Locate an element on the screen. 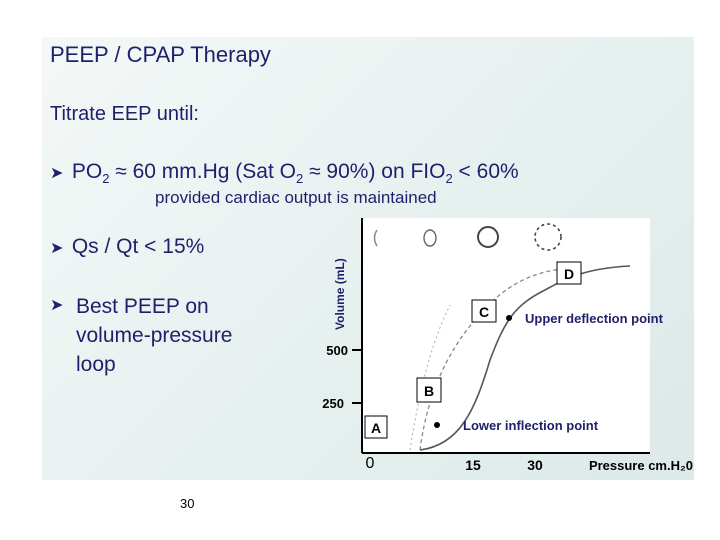 The width and height of the screenshot is (720, 540). slide-number: 30 is located at coordinates (187, 503).